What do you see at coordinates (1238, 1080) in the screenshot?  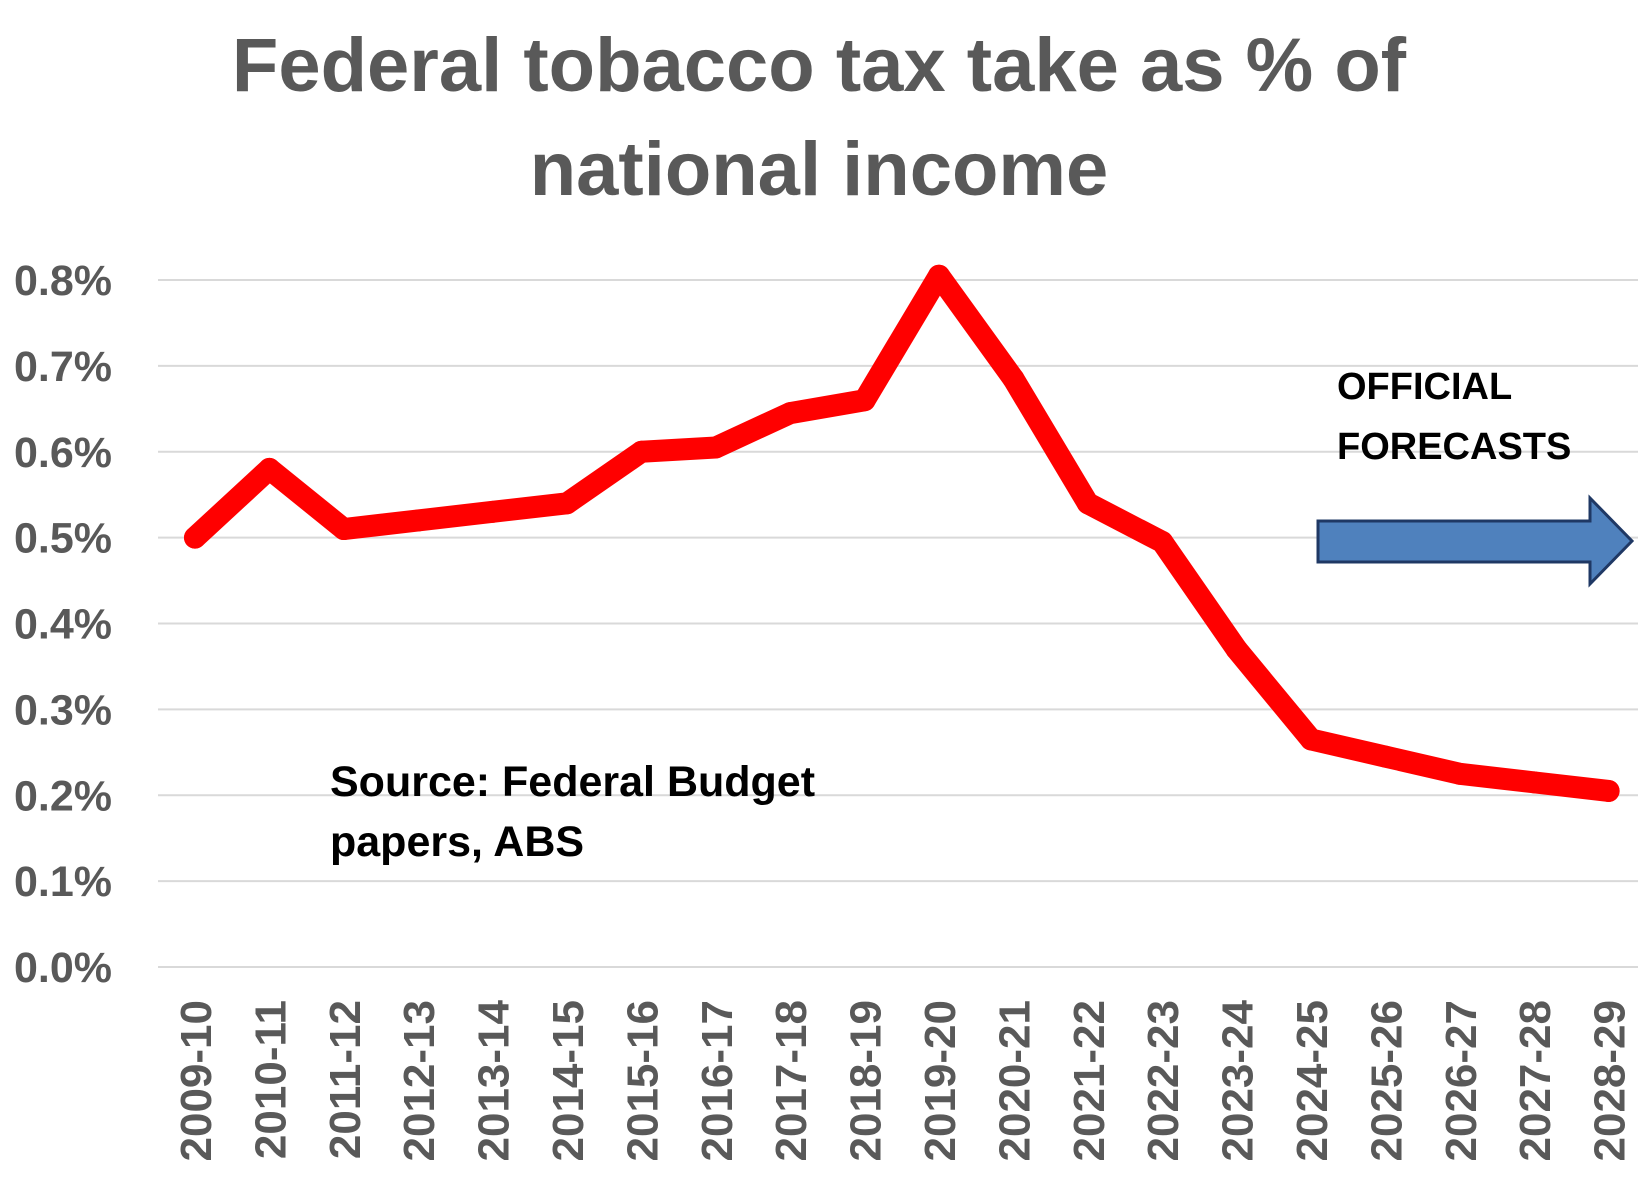 I see `x-tick-label: 2023-24` at bounding box center [1238, 1080].